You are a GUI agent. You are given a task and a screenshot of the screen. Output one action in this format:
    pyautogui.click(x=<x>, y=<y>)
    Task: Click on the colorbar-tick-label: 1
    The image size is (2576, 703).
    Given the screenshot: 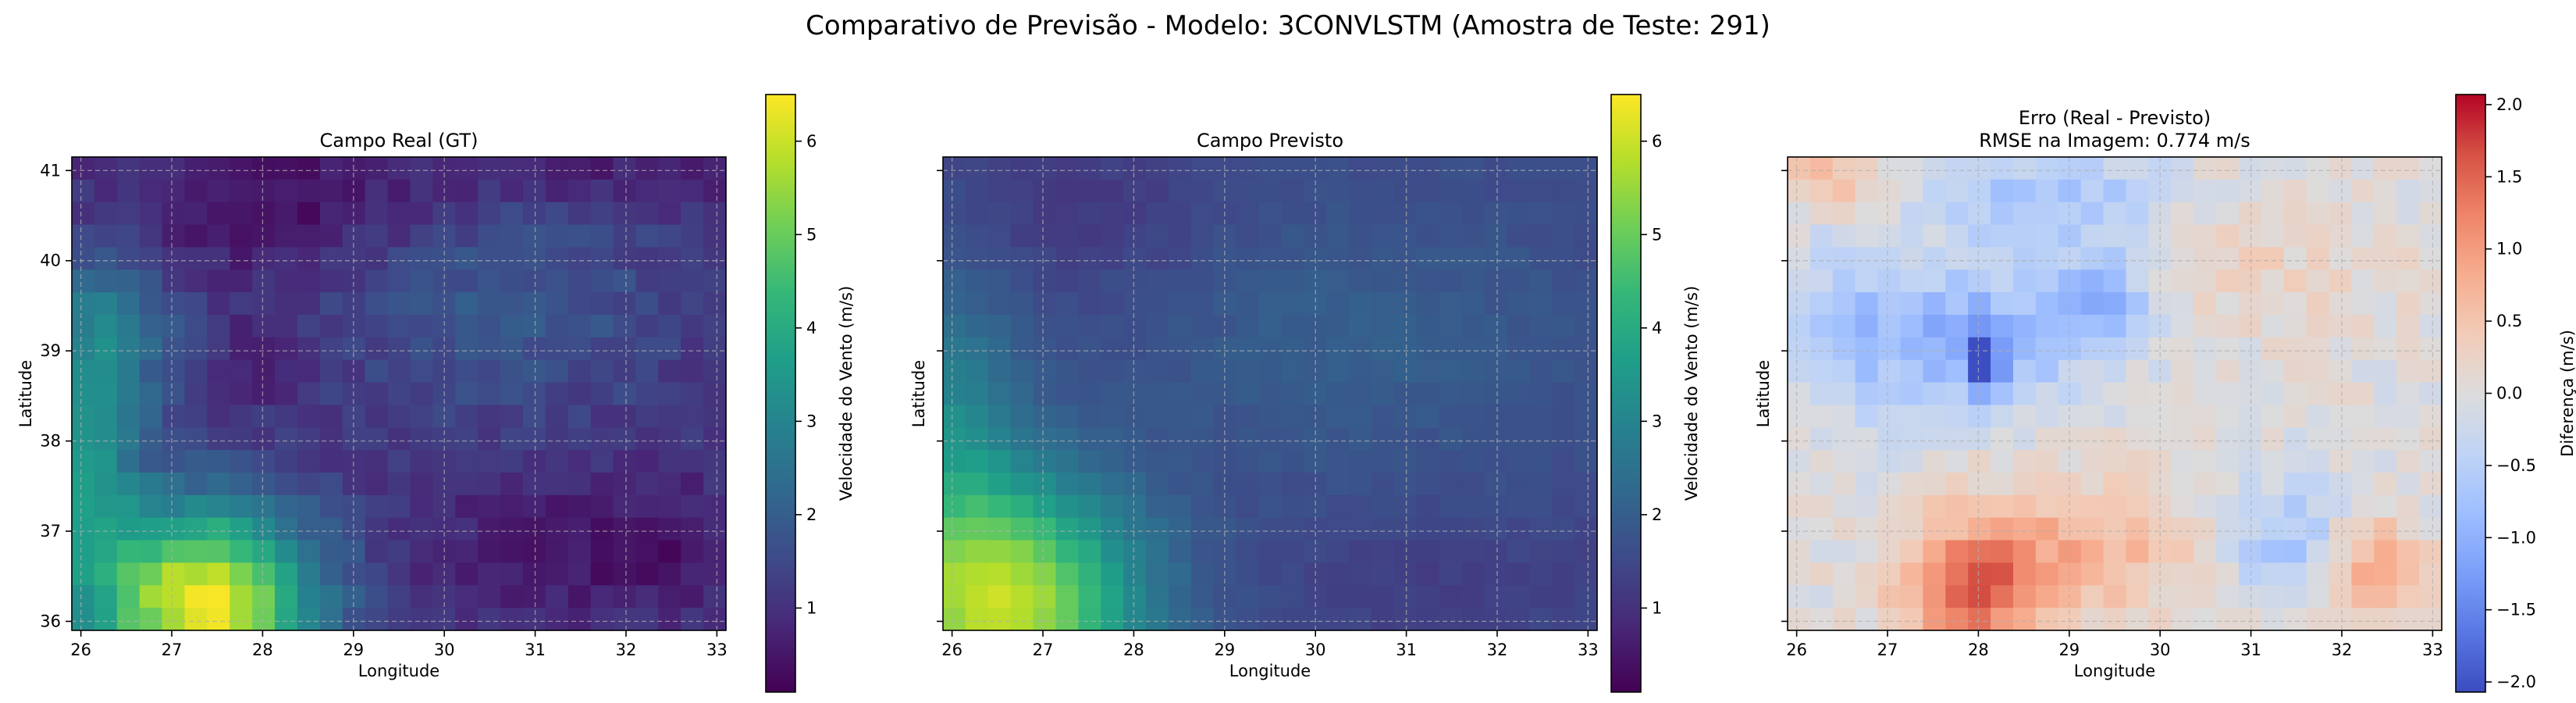 What is the action you would take?
    pyautogui.click(x=811, y=607)
    